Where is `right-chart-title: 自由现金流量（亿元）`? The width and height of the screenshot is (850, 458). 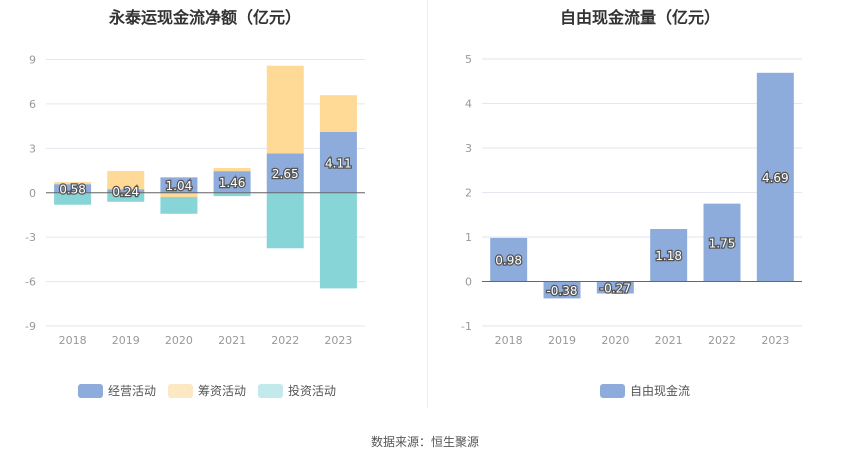
right-chart-title: 自由现金流量（亿元） is located at coordinates (640, 17).